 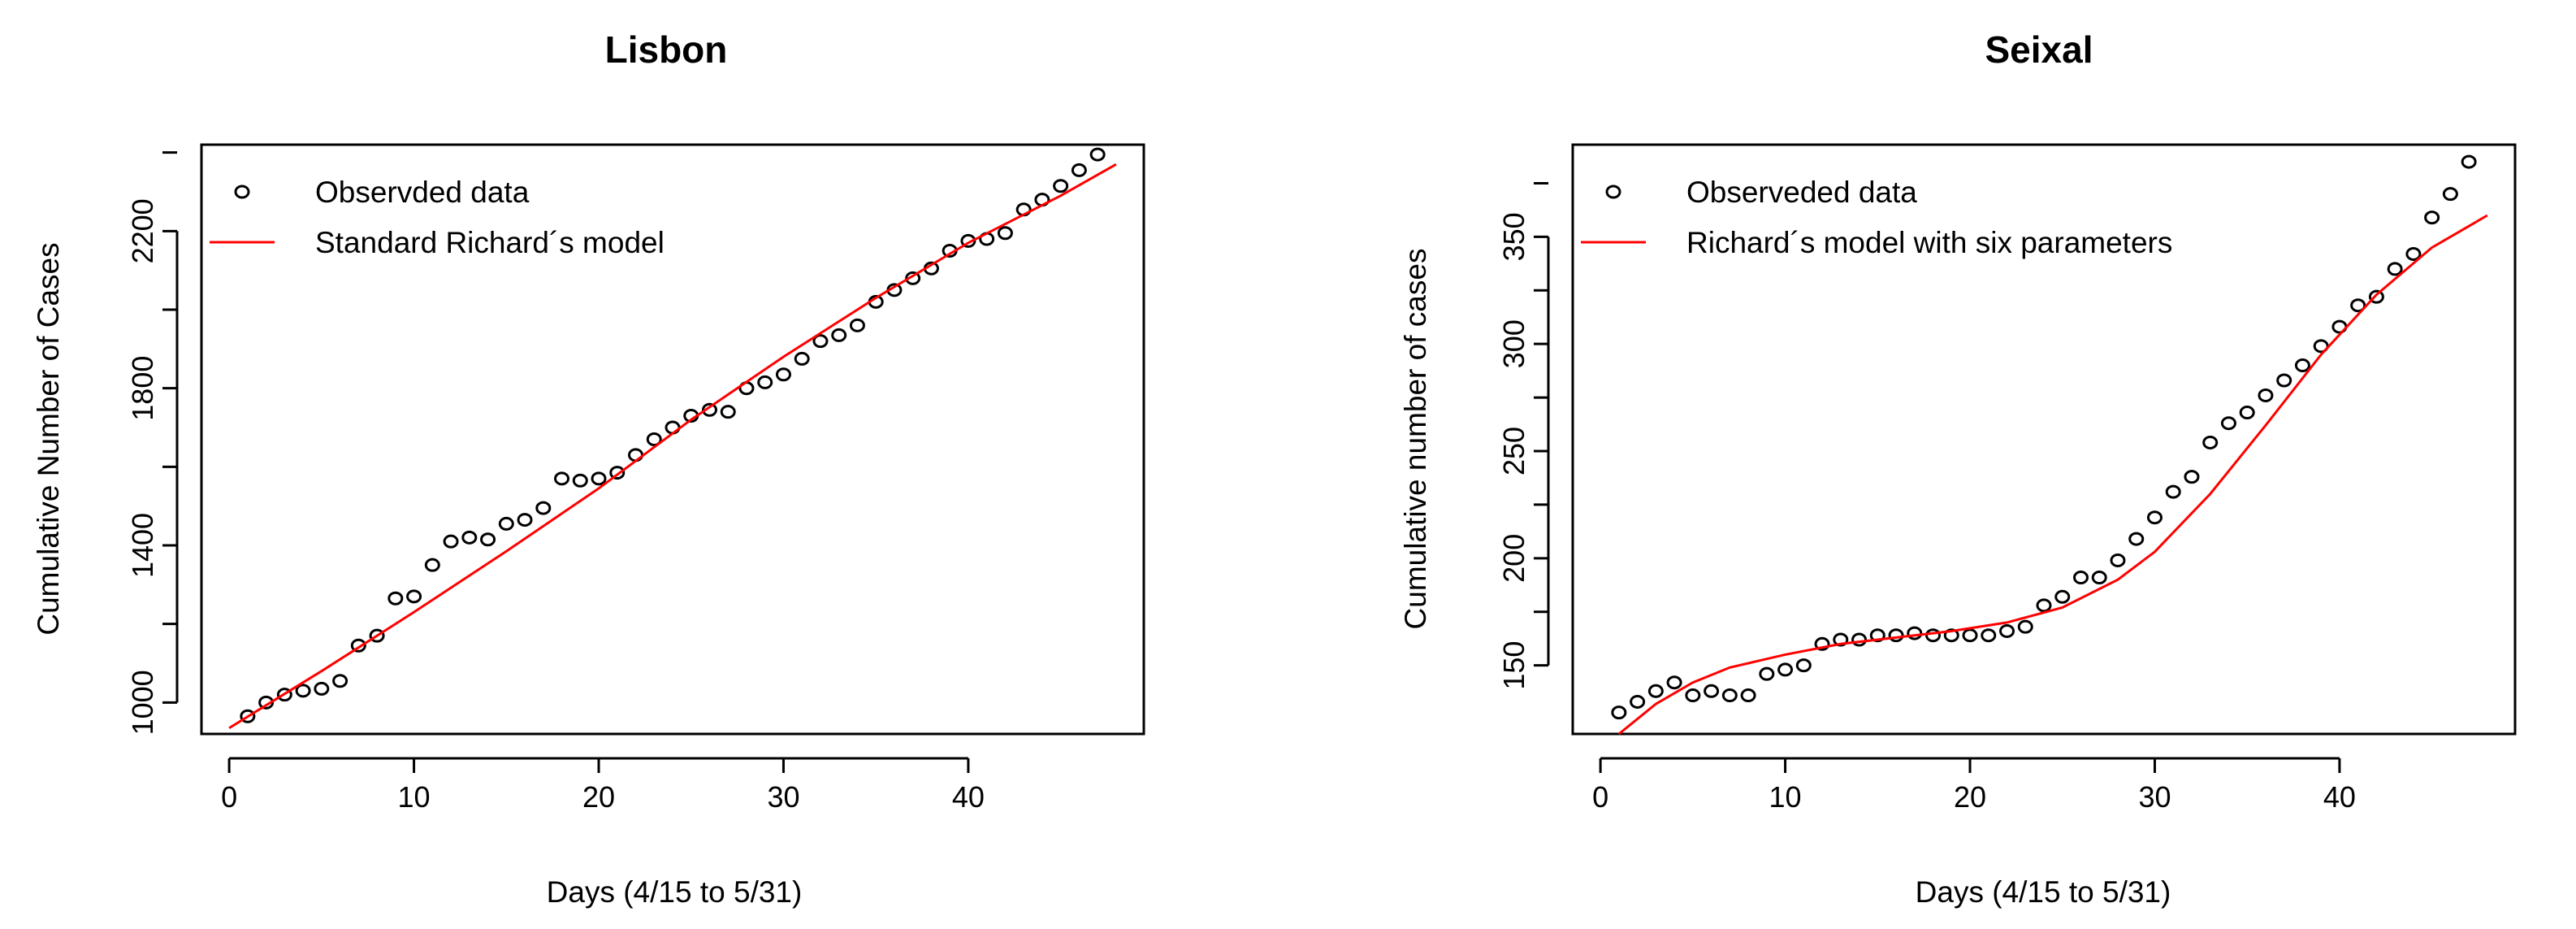 What do you see at coordinates (1513, 343) in the screenshot?
I see `y-tick-label: 300` at bounding box center [1513, 343].